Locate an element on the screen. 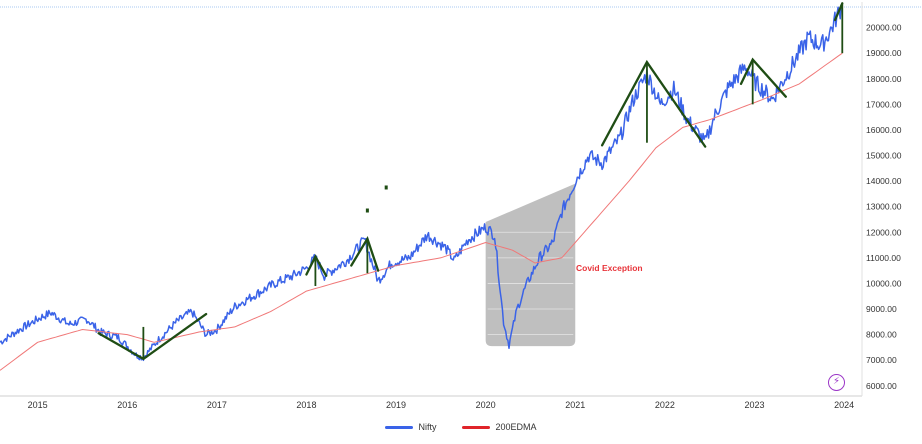 The width and height of the screenshot is (922, 444). covid-shaded-region is located at coordinates (530, 265).